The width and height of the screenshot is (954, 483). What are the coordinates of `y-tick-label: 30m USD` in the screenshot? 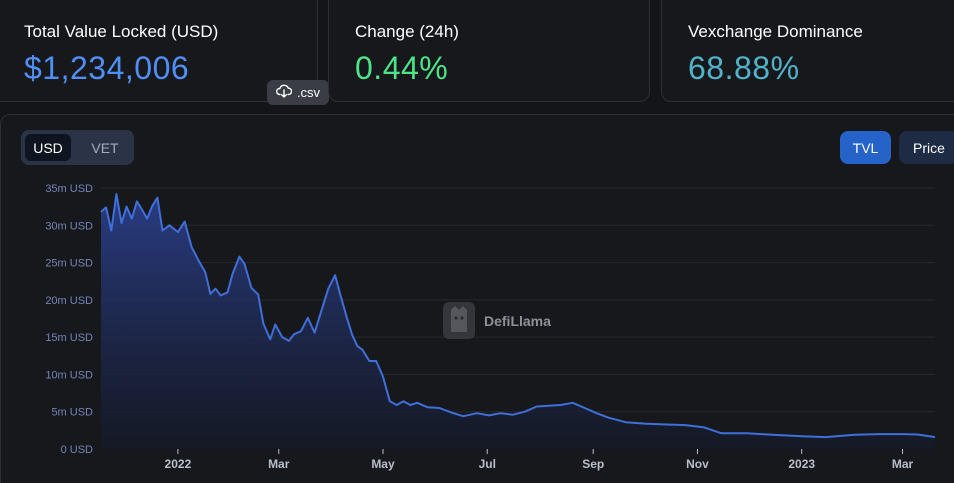 It's located at (69, 226).